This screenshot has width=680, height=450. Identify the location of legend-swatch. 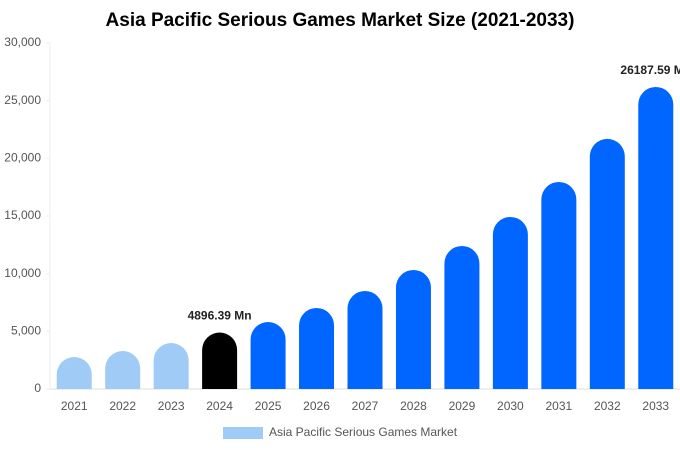
(243, 433).